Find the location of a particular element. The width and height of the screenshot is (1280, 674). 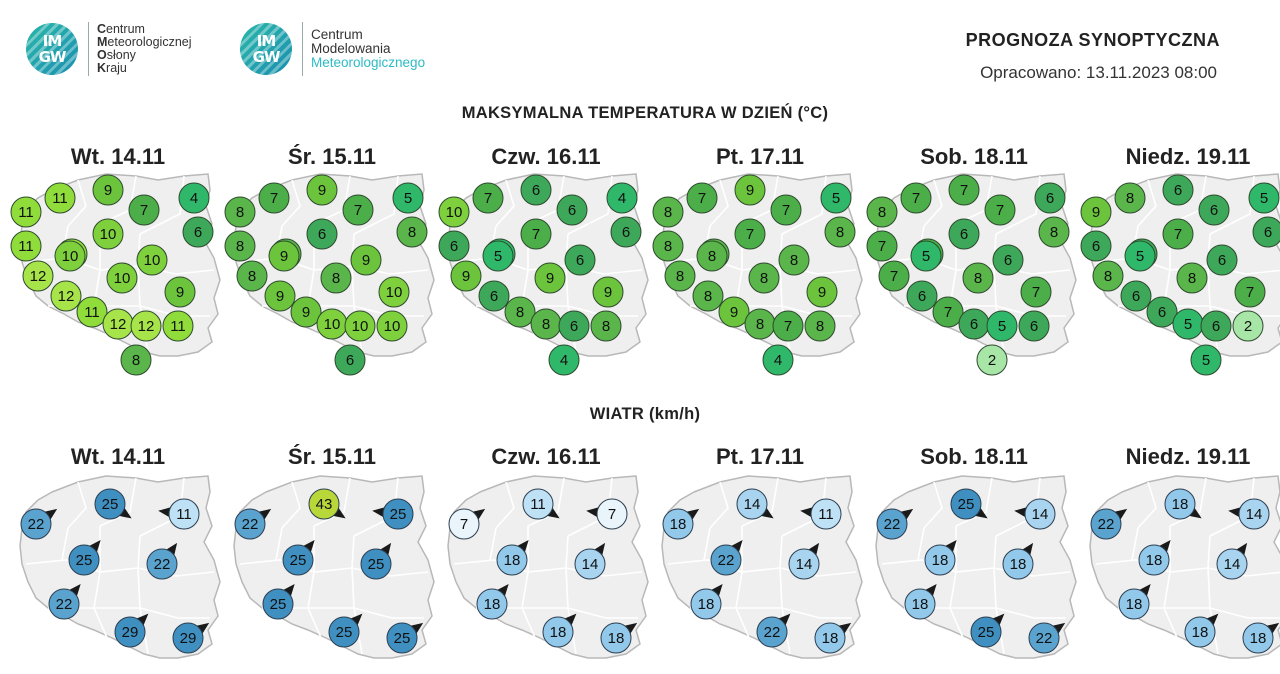

wind-marker: 11 is located at coordinates (179, 514).